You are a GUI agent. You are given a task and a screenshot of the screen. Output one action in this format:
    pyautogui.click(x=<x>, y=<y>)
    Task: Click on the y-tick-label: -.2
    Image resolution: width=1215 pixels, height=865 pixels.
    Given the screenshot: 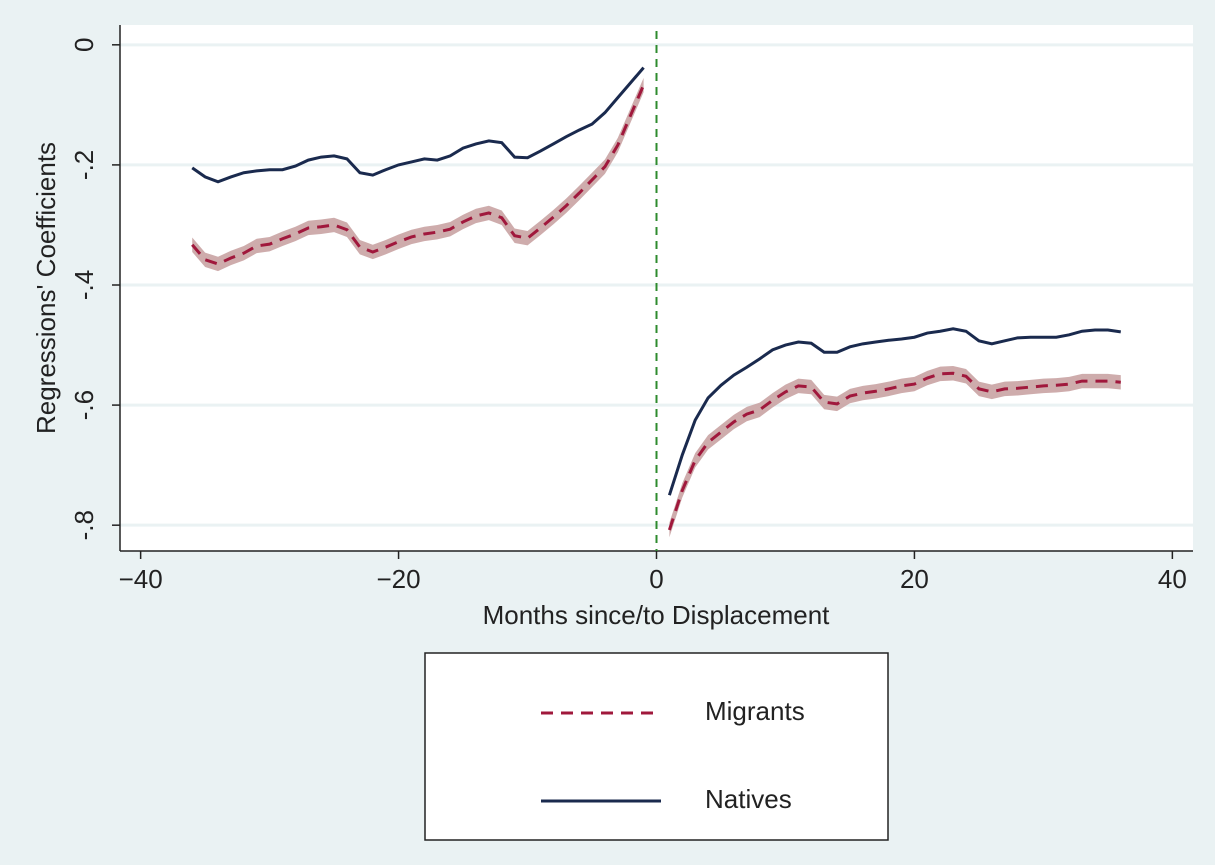 What is the action you would take?
    pyautogui.click(x=84, y=165)
    